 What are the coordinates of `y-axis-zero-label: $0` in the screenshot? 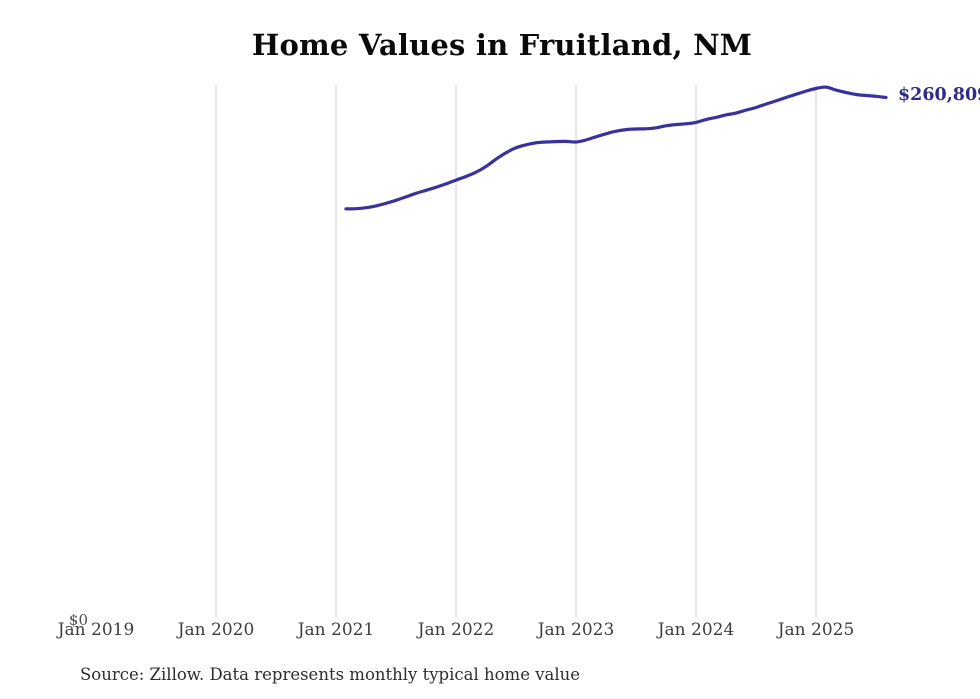 It's located at (78, 620).